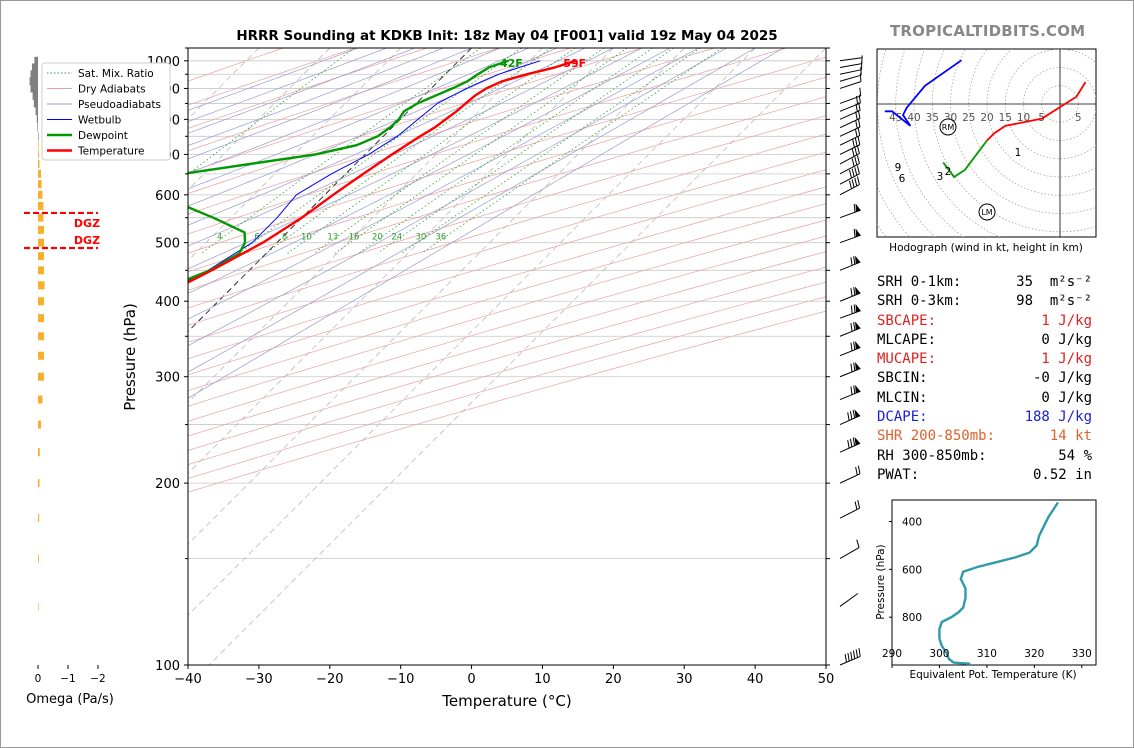 The height and width of the screenshot is (748, 1134). I want to click on hodograph-height-label: 1, so click(1018, 153).